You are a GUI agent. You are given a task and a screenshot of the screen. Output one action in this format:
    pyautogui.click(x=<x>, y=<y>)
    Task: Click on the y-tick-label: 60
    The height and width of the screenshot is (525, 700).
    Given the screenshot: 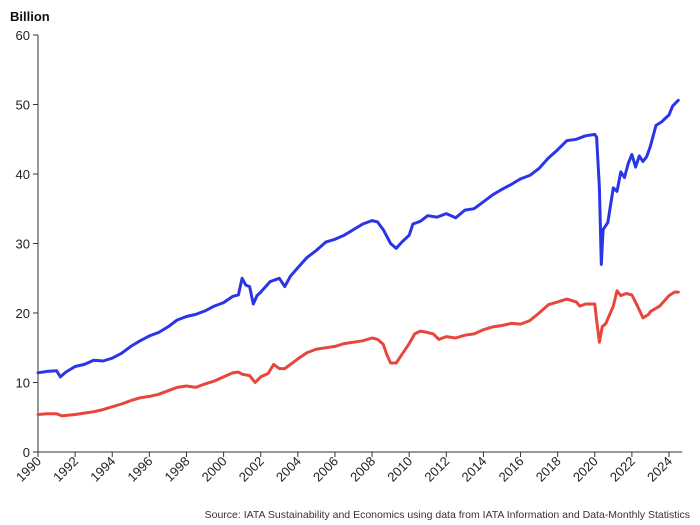 What is the action you would take?
    pyautogui.click(x=23, y=35)
    